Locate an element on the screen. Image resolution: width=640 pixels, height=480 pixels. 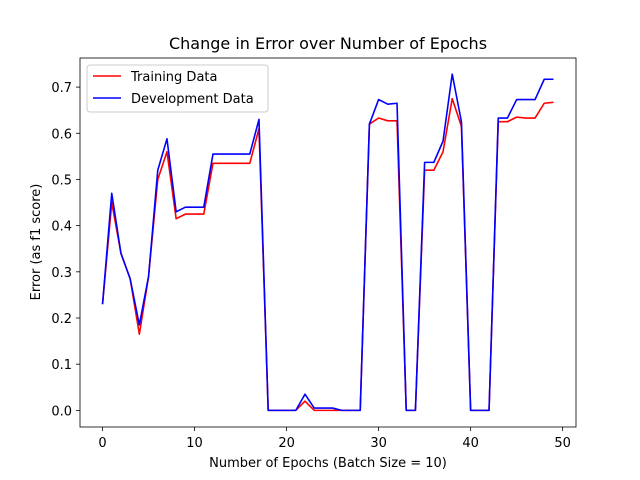
x-tick-label: 20 is located at coordinates (286, 443).